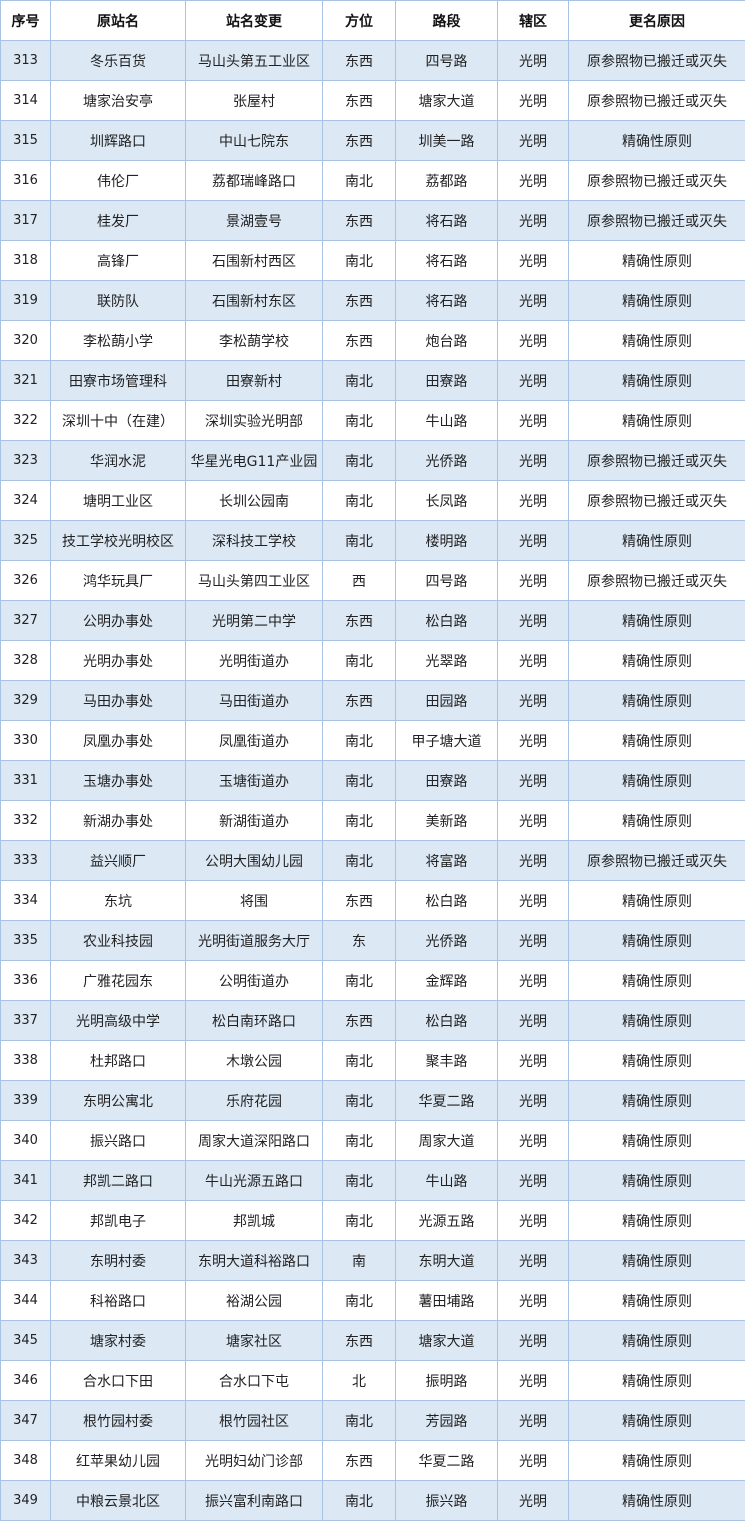  Describe the element at coordinates (25, 140) in the screenshot. I see `table-cell: 315` at that location.